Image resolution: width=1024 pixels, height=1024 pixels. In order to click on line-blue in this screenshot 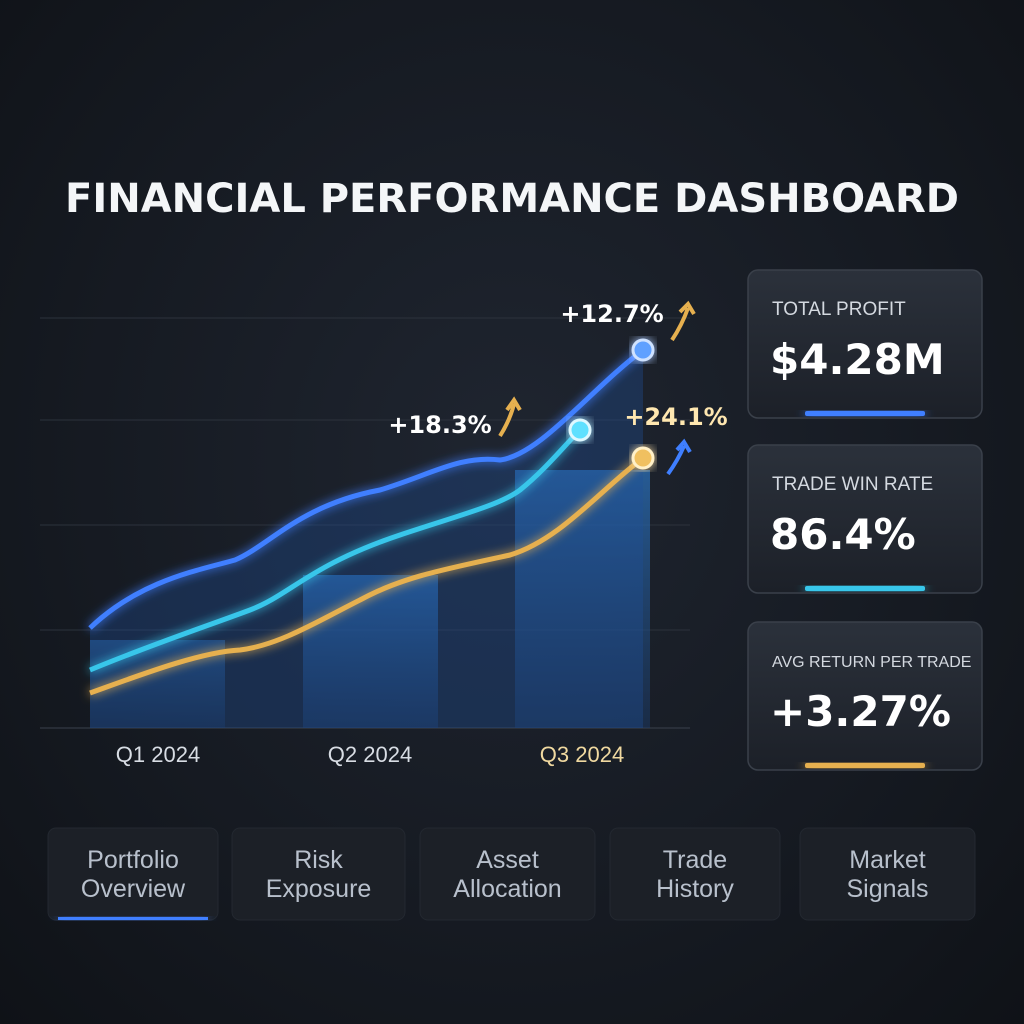, I will do `click(366, 489)`.